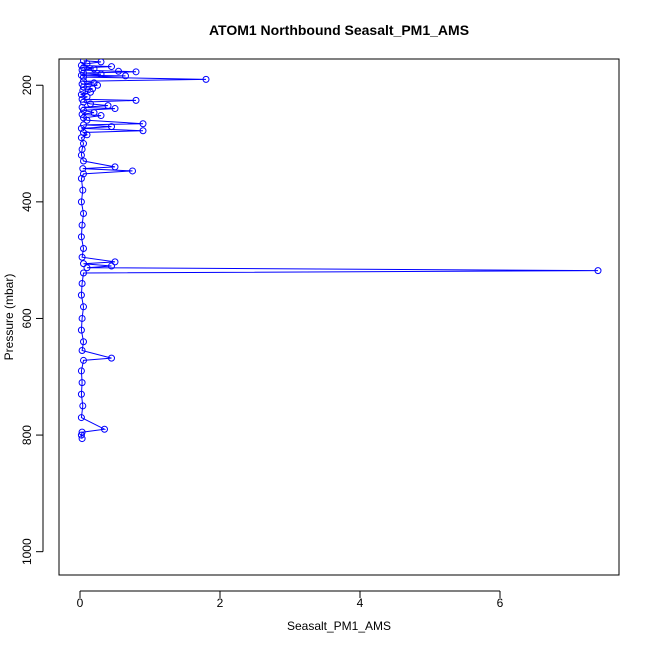 This screenshot has height=650, width=650. I want to click on x-tick-label: 0, so click(80, 603).